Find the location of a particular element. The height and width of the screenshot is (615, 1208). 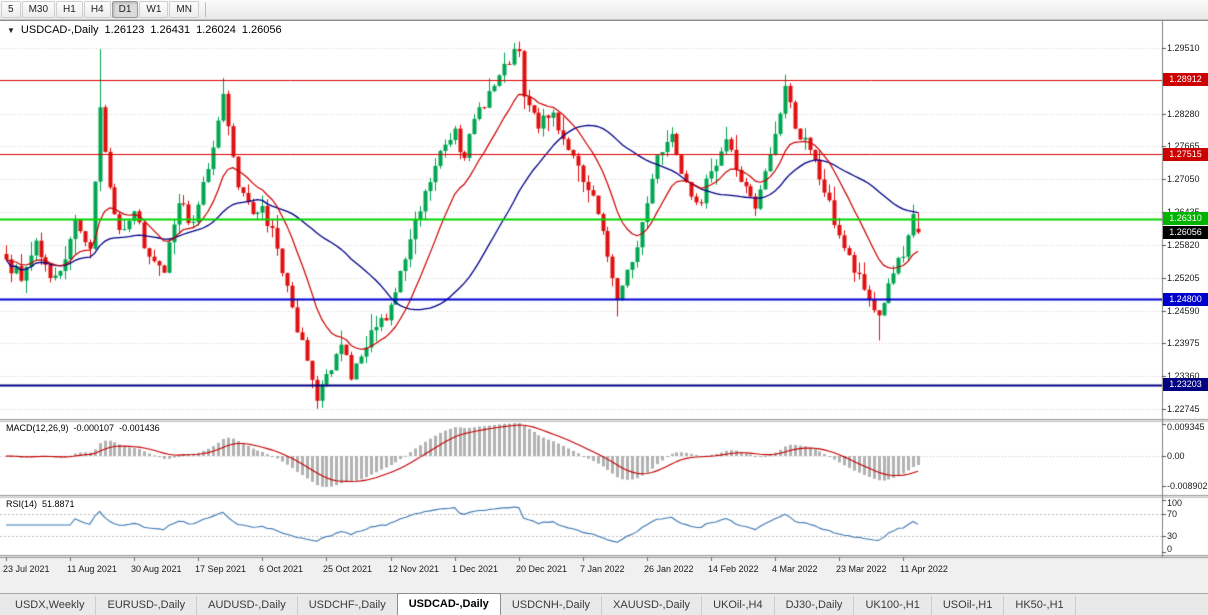

price-axis-label: 1.23975 is located at coordinates (1183, 343).